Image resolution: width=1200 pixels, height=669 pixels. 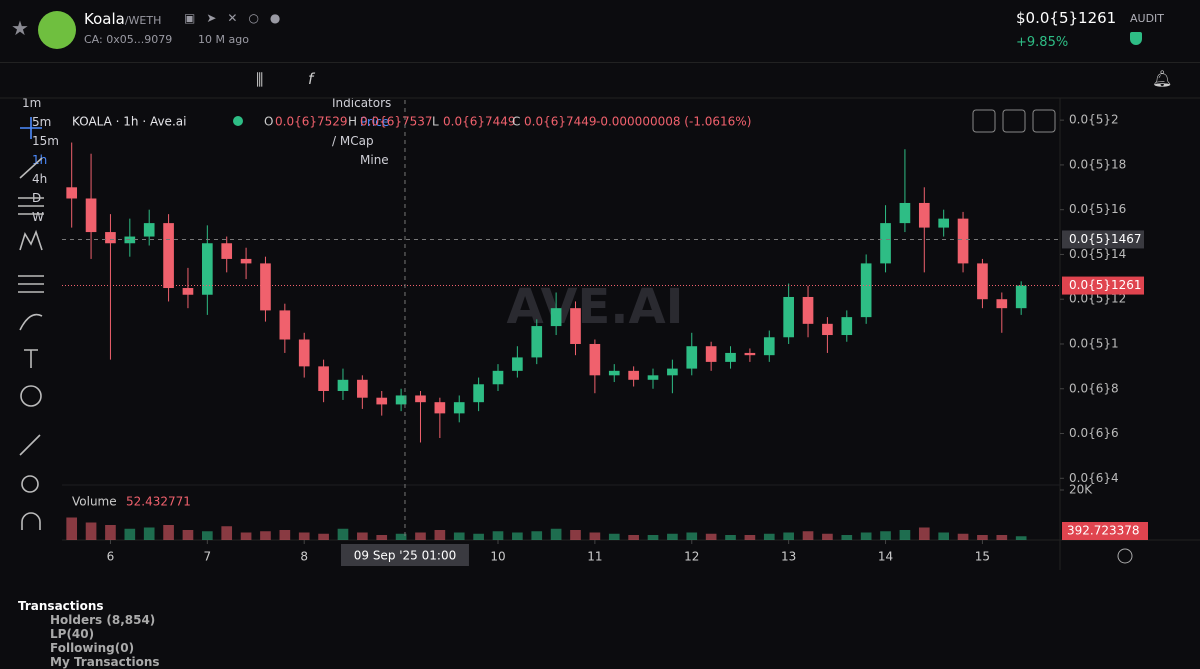 What do you see at coordinates (45, 141) in the screenshot?
I see `interval: 15m` at bounding box center [45, 141].